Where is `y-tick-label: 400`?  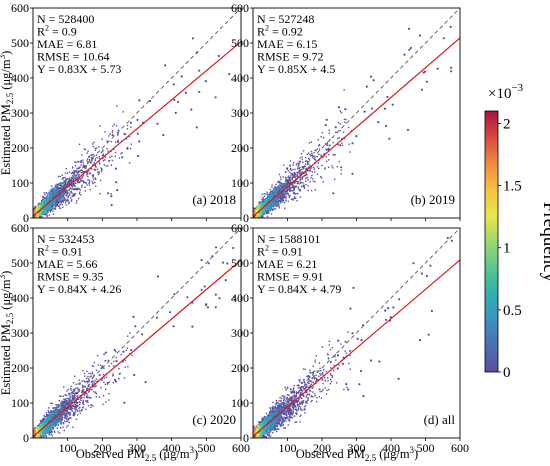
y-tick-label: 400 is located at coordinates (20, 78).